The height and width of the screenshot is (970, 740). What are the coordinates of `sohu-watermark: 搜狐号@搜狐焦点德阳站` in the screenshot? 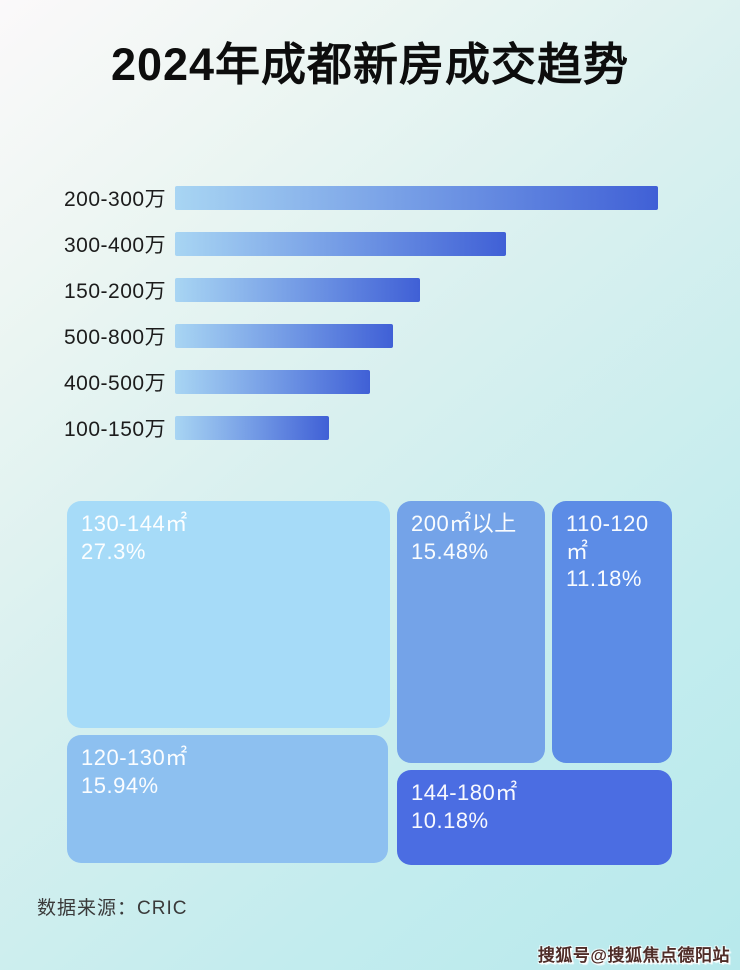 It's located at (633, 955).